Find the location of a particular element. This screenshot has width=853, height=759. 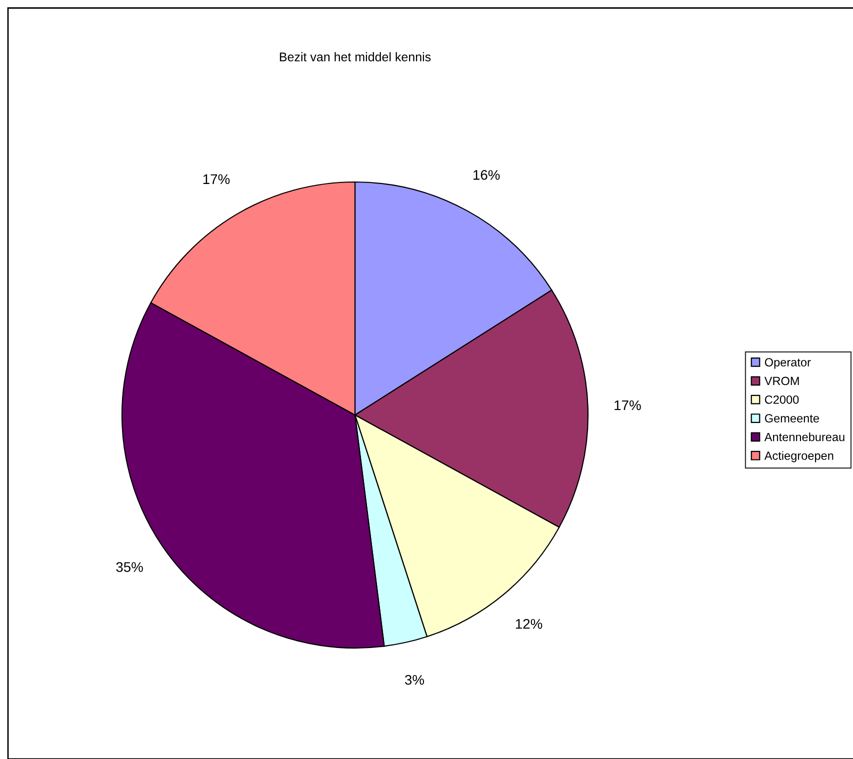

legend-label: Gemeente is located at coordinates (791, 418).